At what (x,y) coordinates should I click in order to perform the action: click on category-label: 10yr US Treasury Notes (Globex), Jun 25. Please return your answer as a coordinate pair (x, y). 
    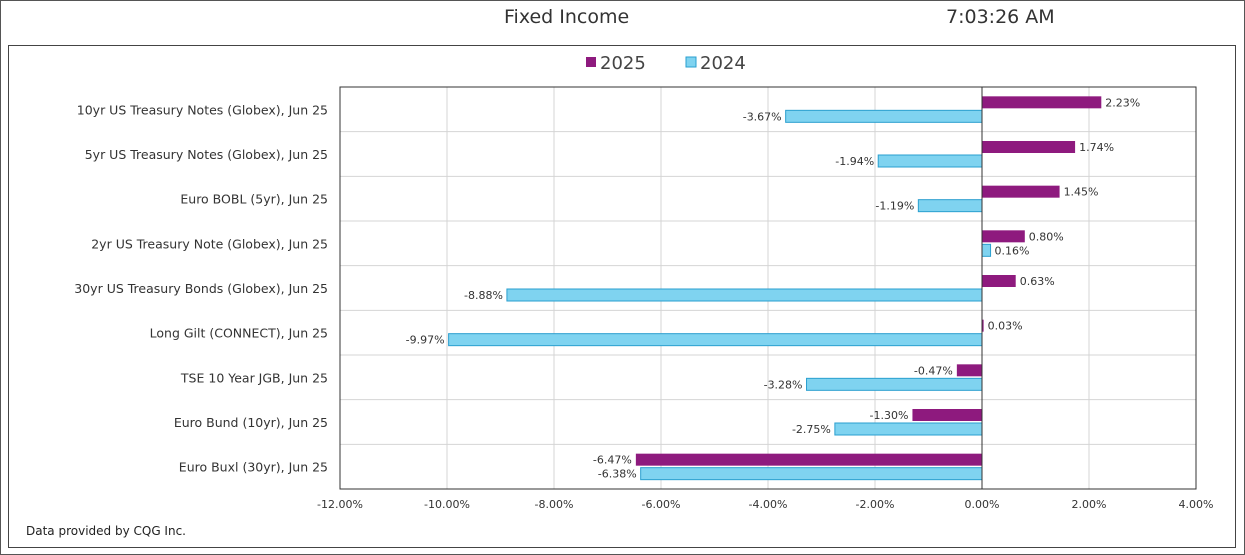
    Looking at the image, I should click on (202, 109).